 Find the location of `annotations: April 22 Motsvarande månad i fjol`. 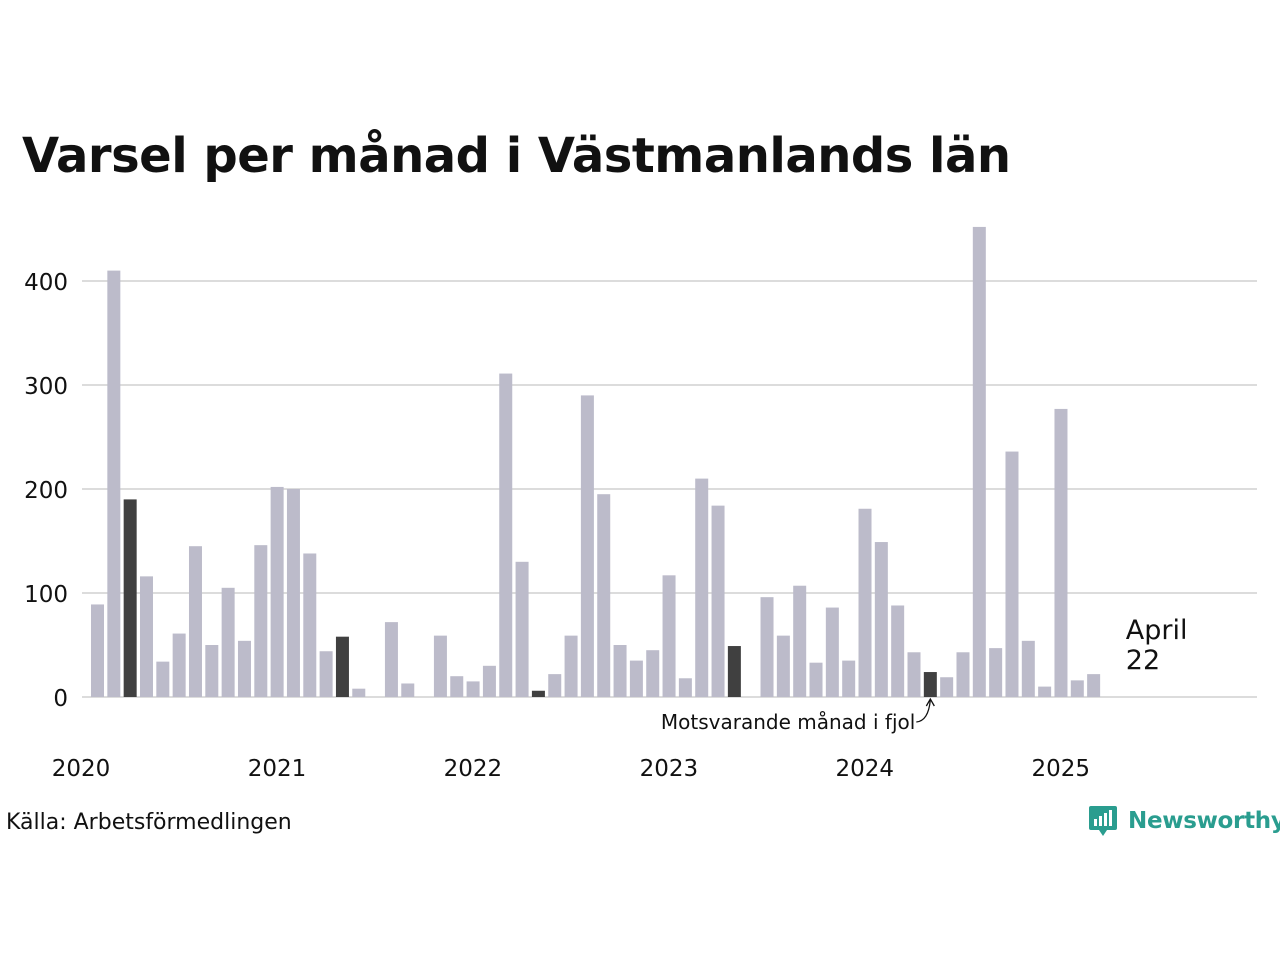

annotations: April 22 Motsvarande månad i fjol is located at coordinates (924, 674).